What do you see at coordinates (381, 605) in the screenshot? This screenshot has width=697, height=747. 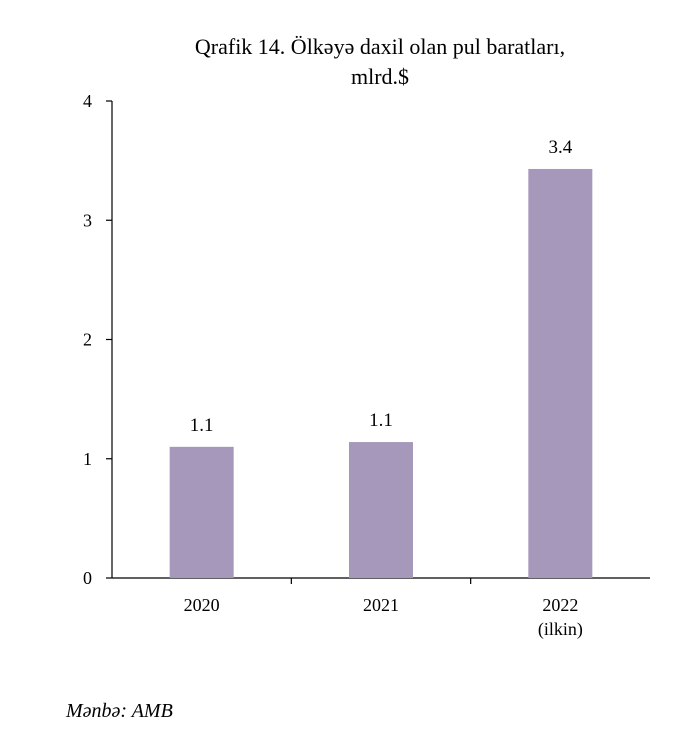 I see `x-category-label: 2021` at bounding box center [381, 605].